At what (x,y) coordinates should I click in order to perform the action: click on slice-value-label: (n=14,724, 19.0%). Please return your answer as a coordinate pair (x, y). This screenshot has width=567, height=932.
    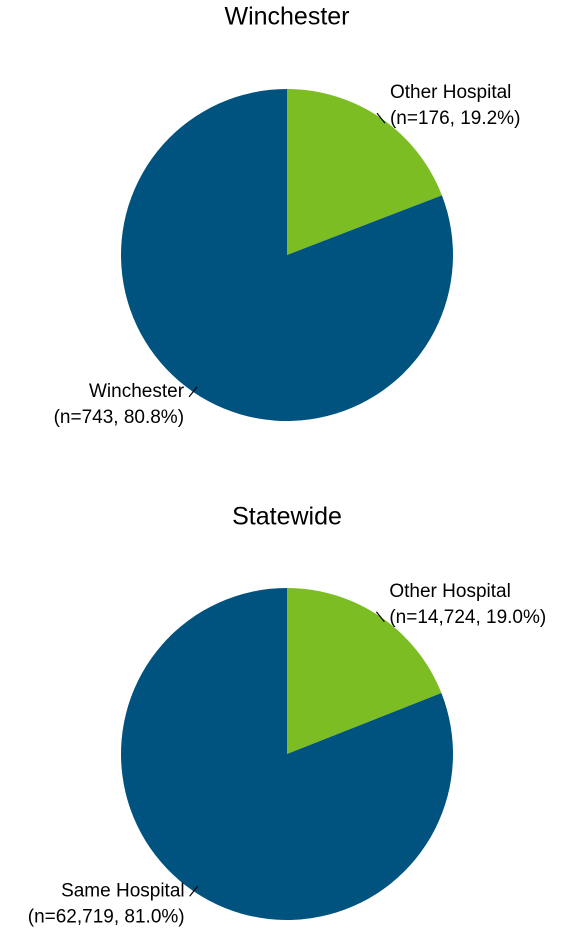
    Looking at the image, I should click on (467, 617).